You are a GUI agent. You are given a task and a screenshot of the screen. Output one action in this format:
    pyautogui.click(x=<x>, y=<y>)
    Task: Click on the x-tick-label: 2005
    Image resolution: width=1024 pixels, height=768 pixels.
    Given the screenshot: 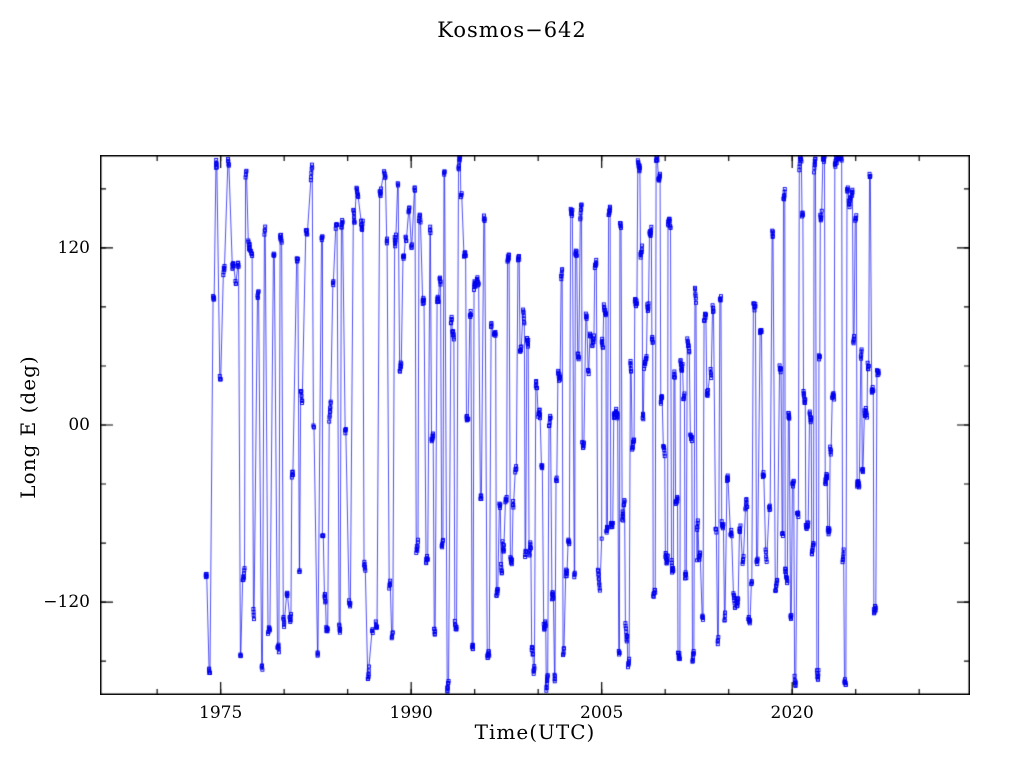 What is the action you would take?
    pyautogui.click(x=602, y=713)
    